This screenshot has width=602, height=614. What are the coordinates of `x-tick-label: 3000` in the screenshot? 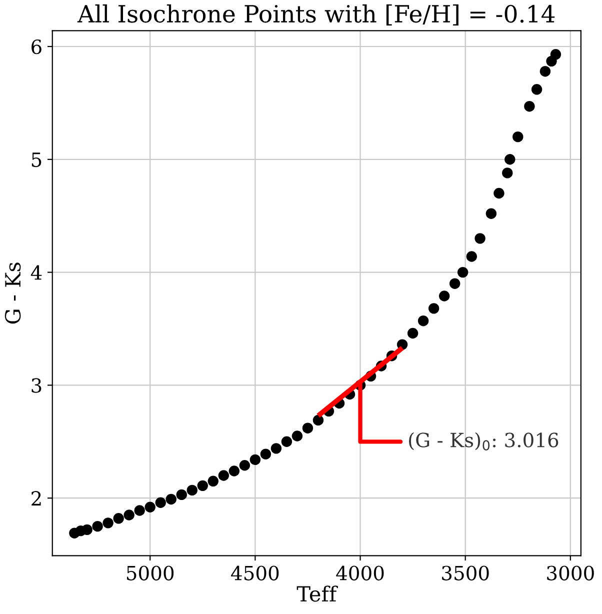 It's located at (570, 573).